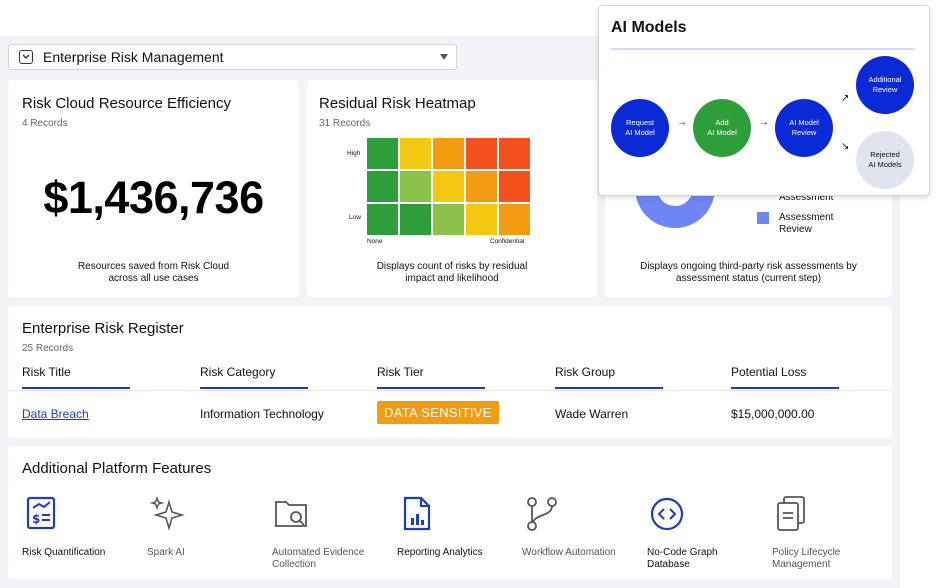  Describe the element at coordinates (707, 532) in the screenshot. I see `feature-no-code-graph: No-Code Graph Database` at that location.